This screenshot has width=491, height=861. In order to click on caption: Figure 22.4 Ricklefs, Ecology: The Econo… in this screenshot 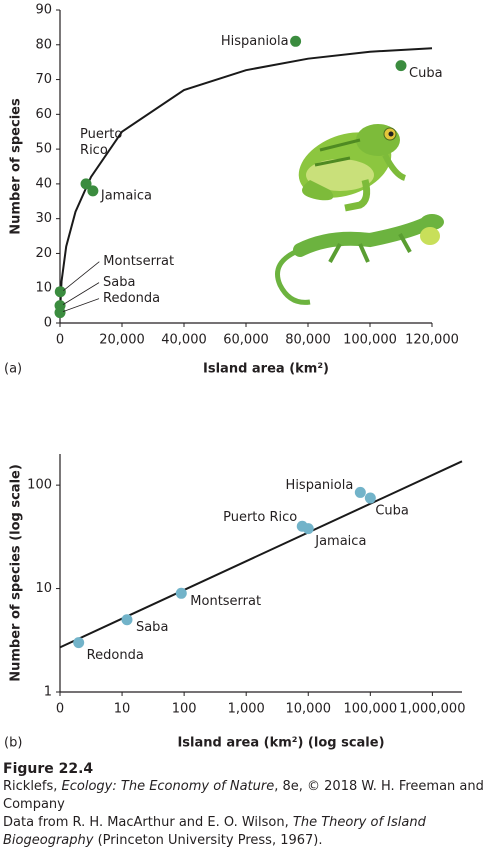, I will do `click(245, 805)`.